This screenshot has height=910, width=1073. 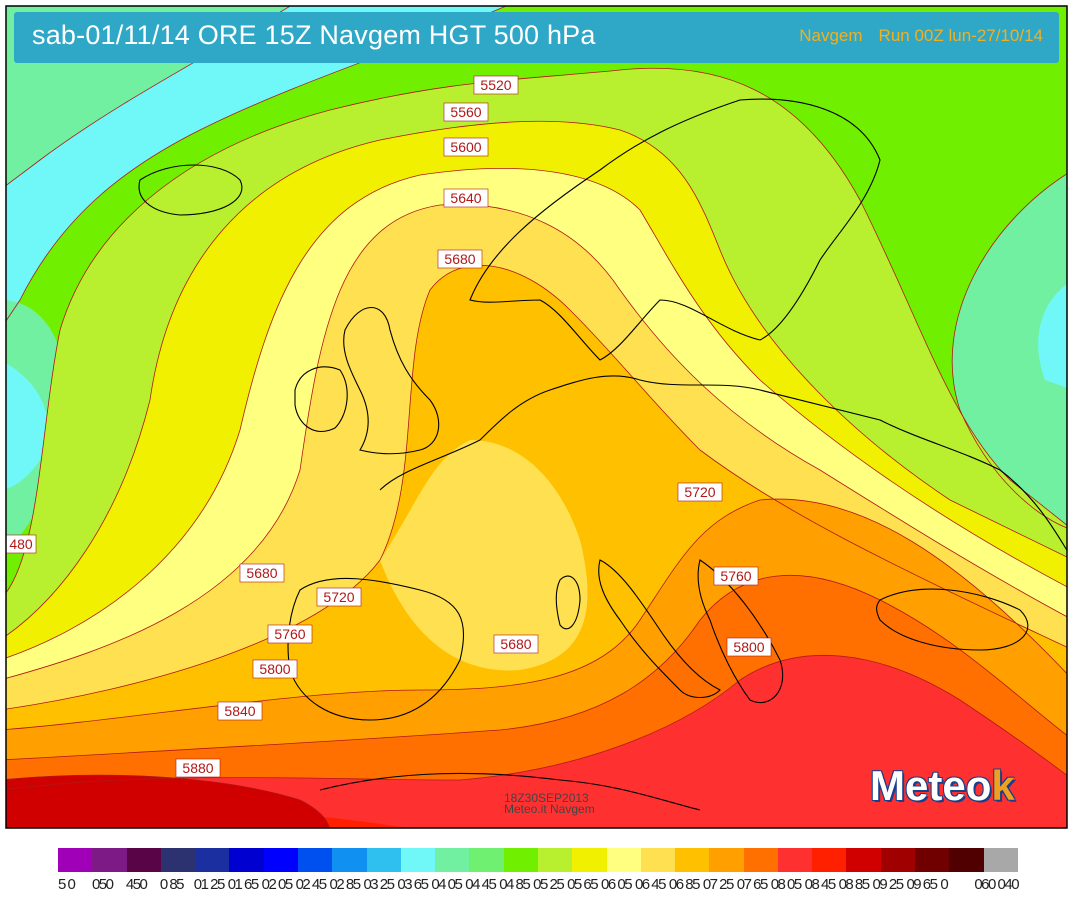 What do you see at coordinates (136, 884) in the screenshot?
I see `legend-tick-label: 450` at bounding box center [136, 884].